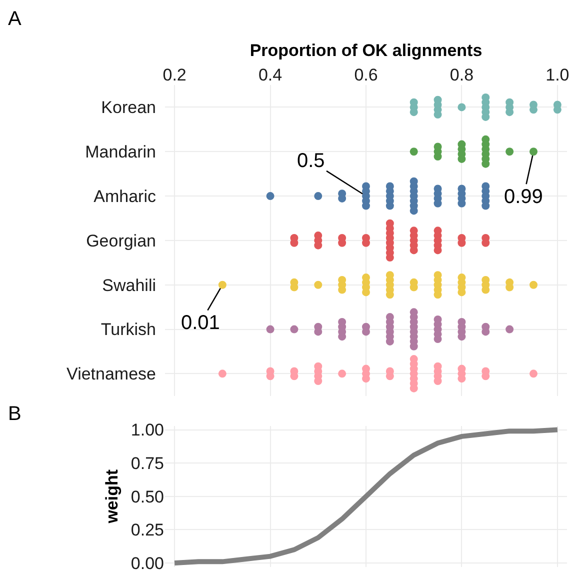 This screenshot has width=582, height=581. What do you see at coordinates (111, 374) in the screenshot?
I see `y-tick-label: Vietnamese` at bounding box center [111, 374].